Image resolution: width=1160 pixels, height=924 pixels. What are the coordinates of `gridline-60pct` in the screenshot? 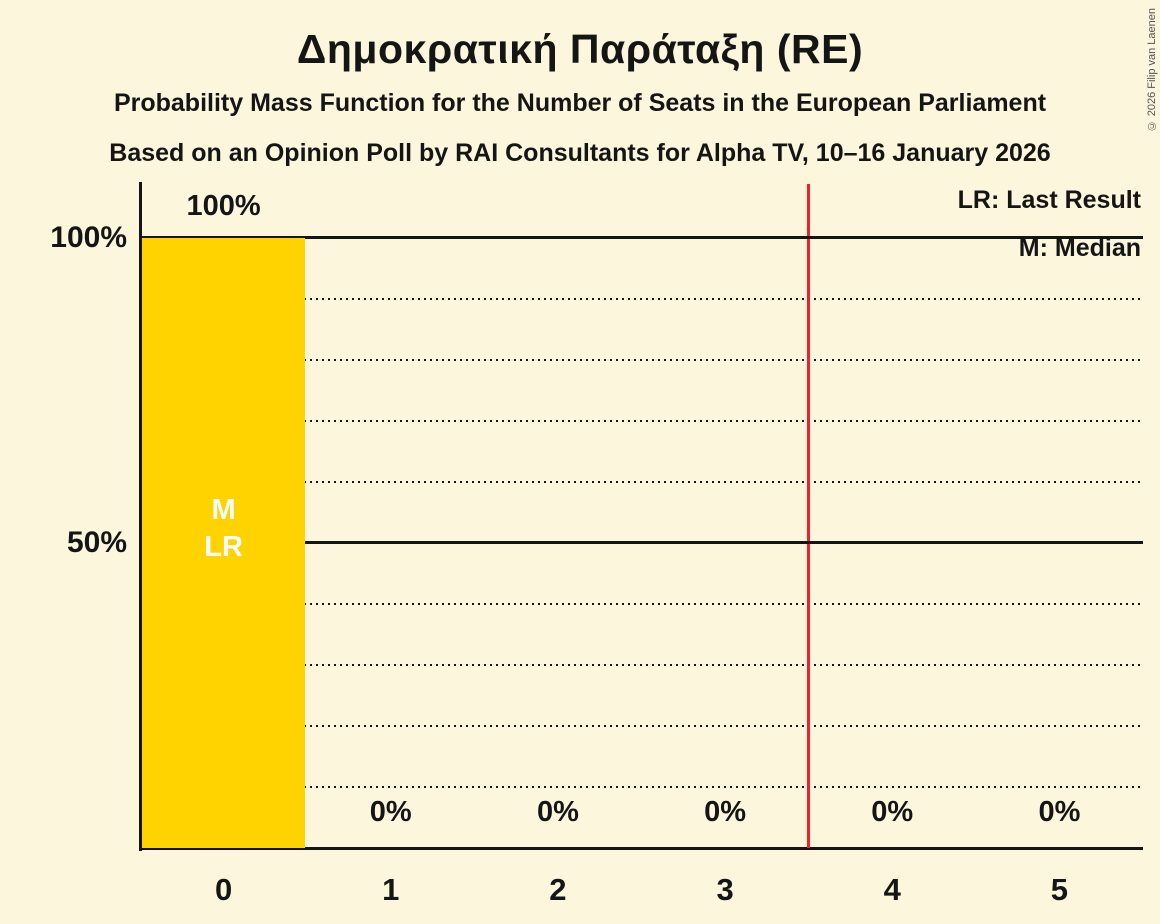 It's located at (642, 482).